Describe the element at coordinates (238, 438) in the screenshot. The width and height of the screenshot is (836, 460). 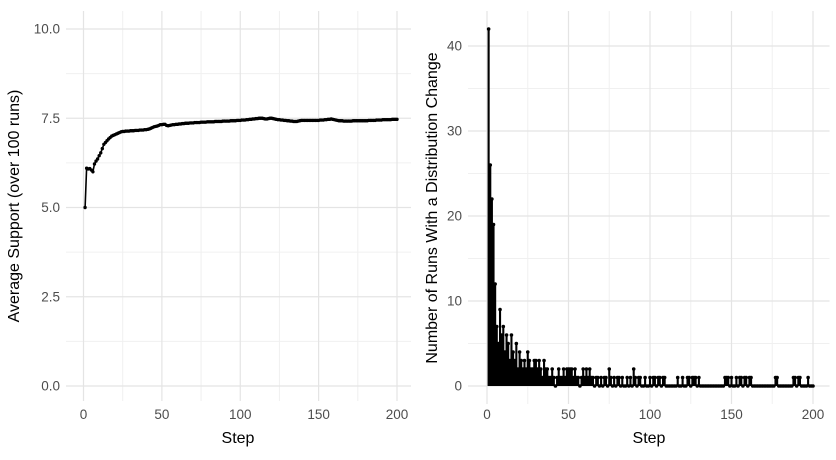
I see `left-x-axis-title: Step` at that location.